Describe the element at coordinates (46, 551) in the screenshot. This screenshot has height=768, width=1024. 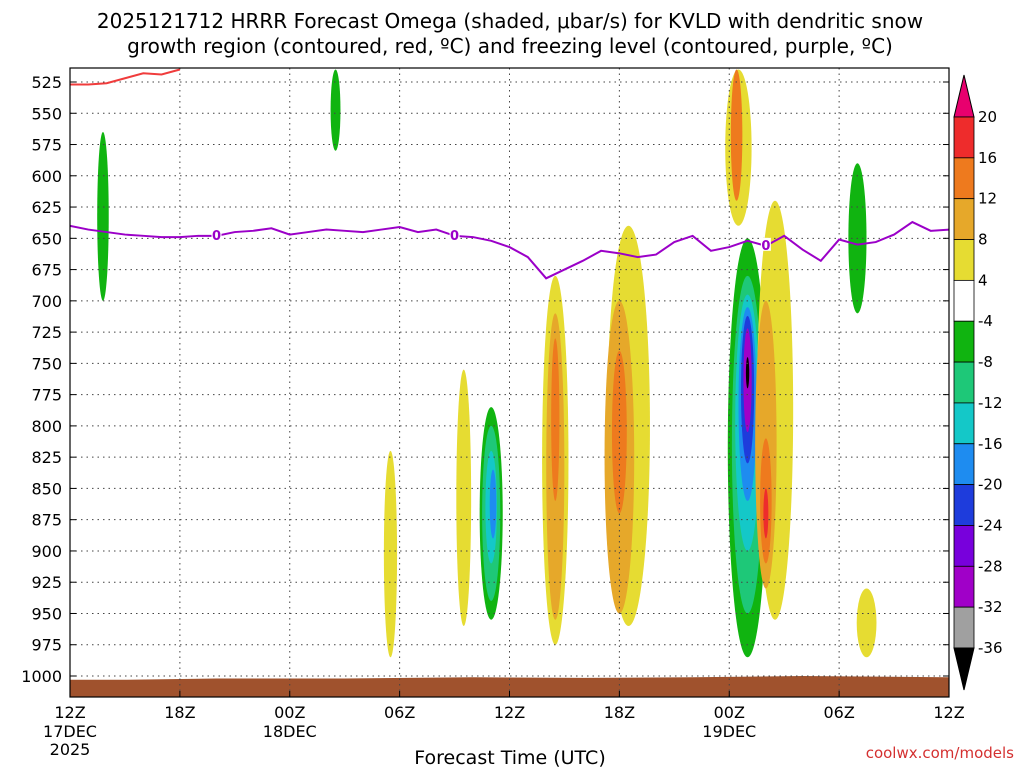
I see `y-tick-label: 900` at that location.